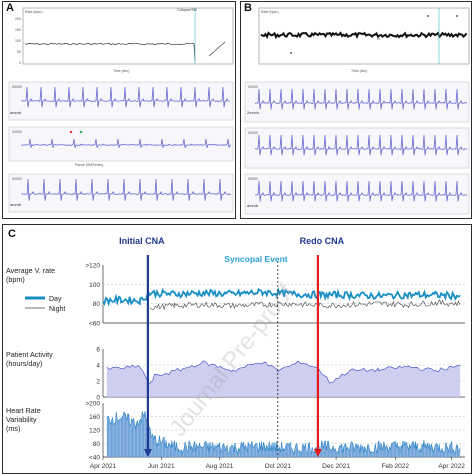 The height and width of the screenshot is (474, 474). Describe the element at coordinates (19, 52) in the screenshot. I see `trend-ytick: 50` at that location.